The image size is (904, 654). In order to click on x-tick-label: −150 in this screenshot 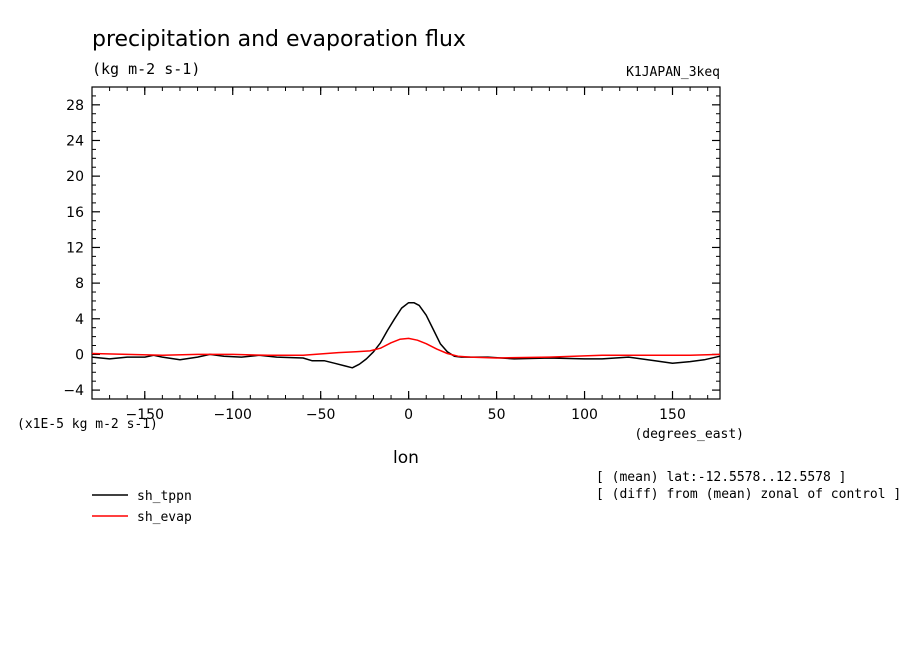, I will do `click(145, 415)`.